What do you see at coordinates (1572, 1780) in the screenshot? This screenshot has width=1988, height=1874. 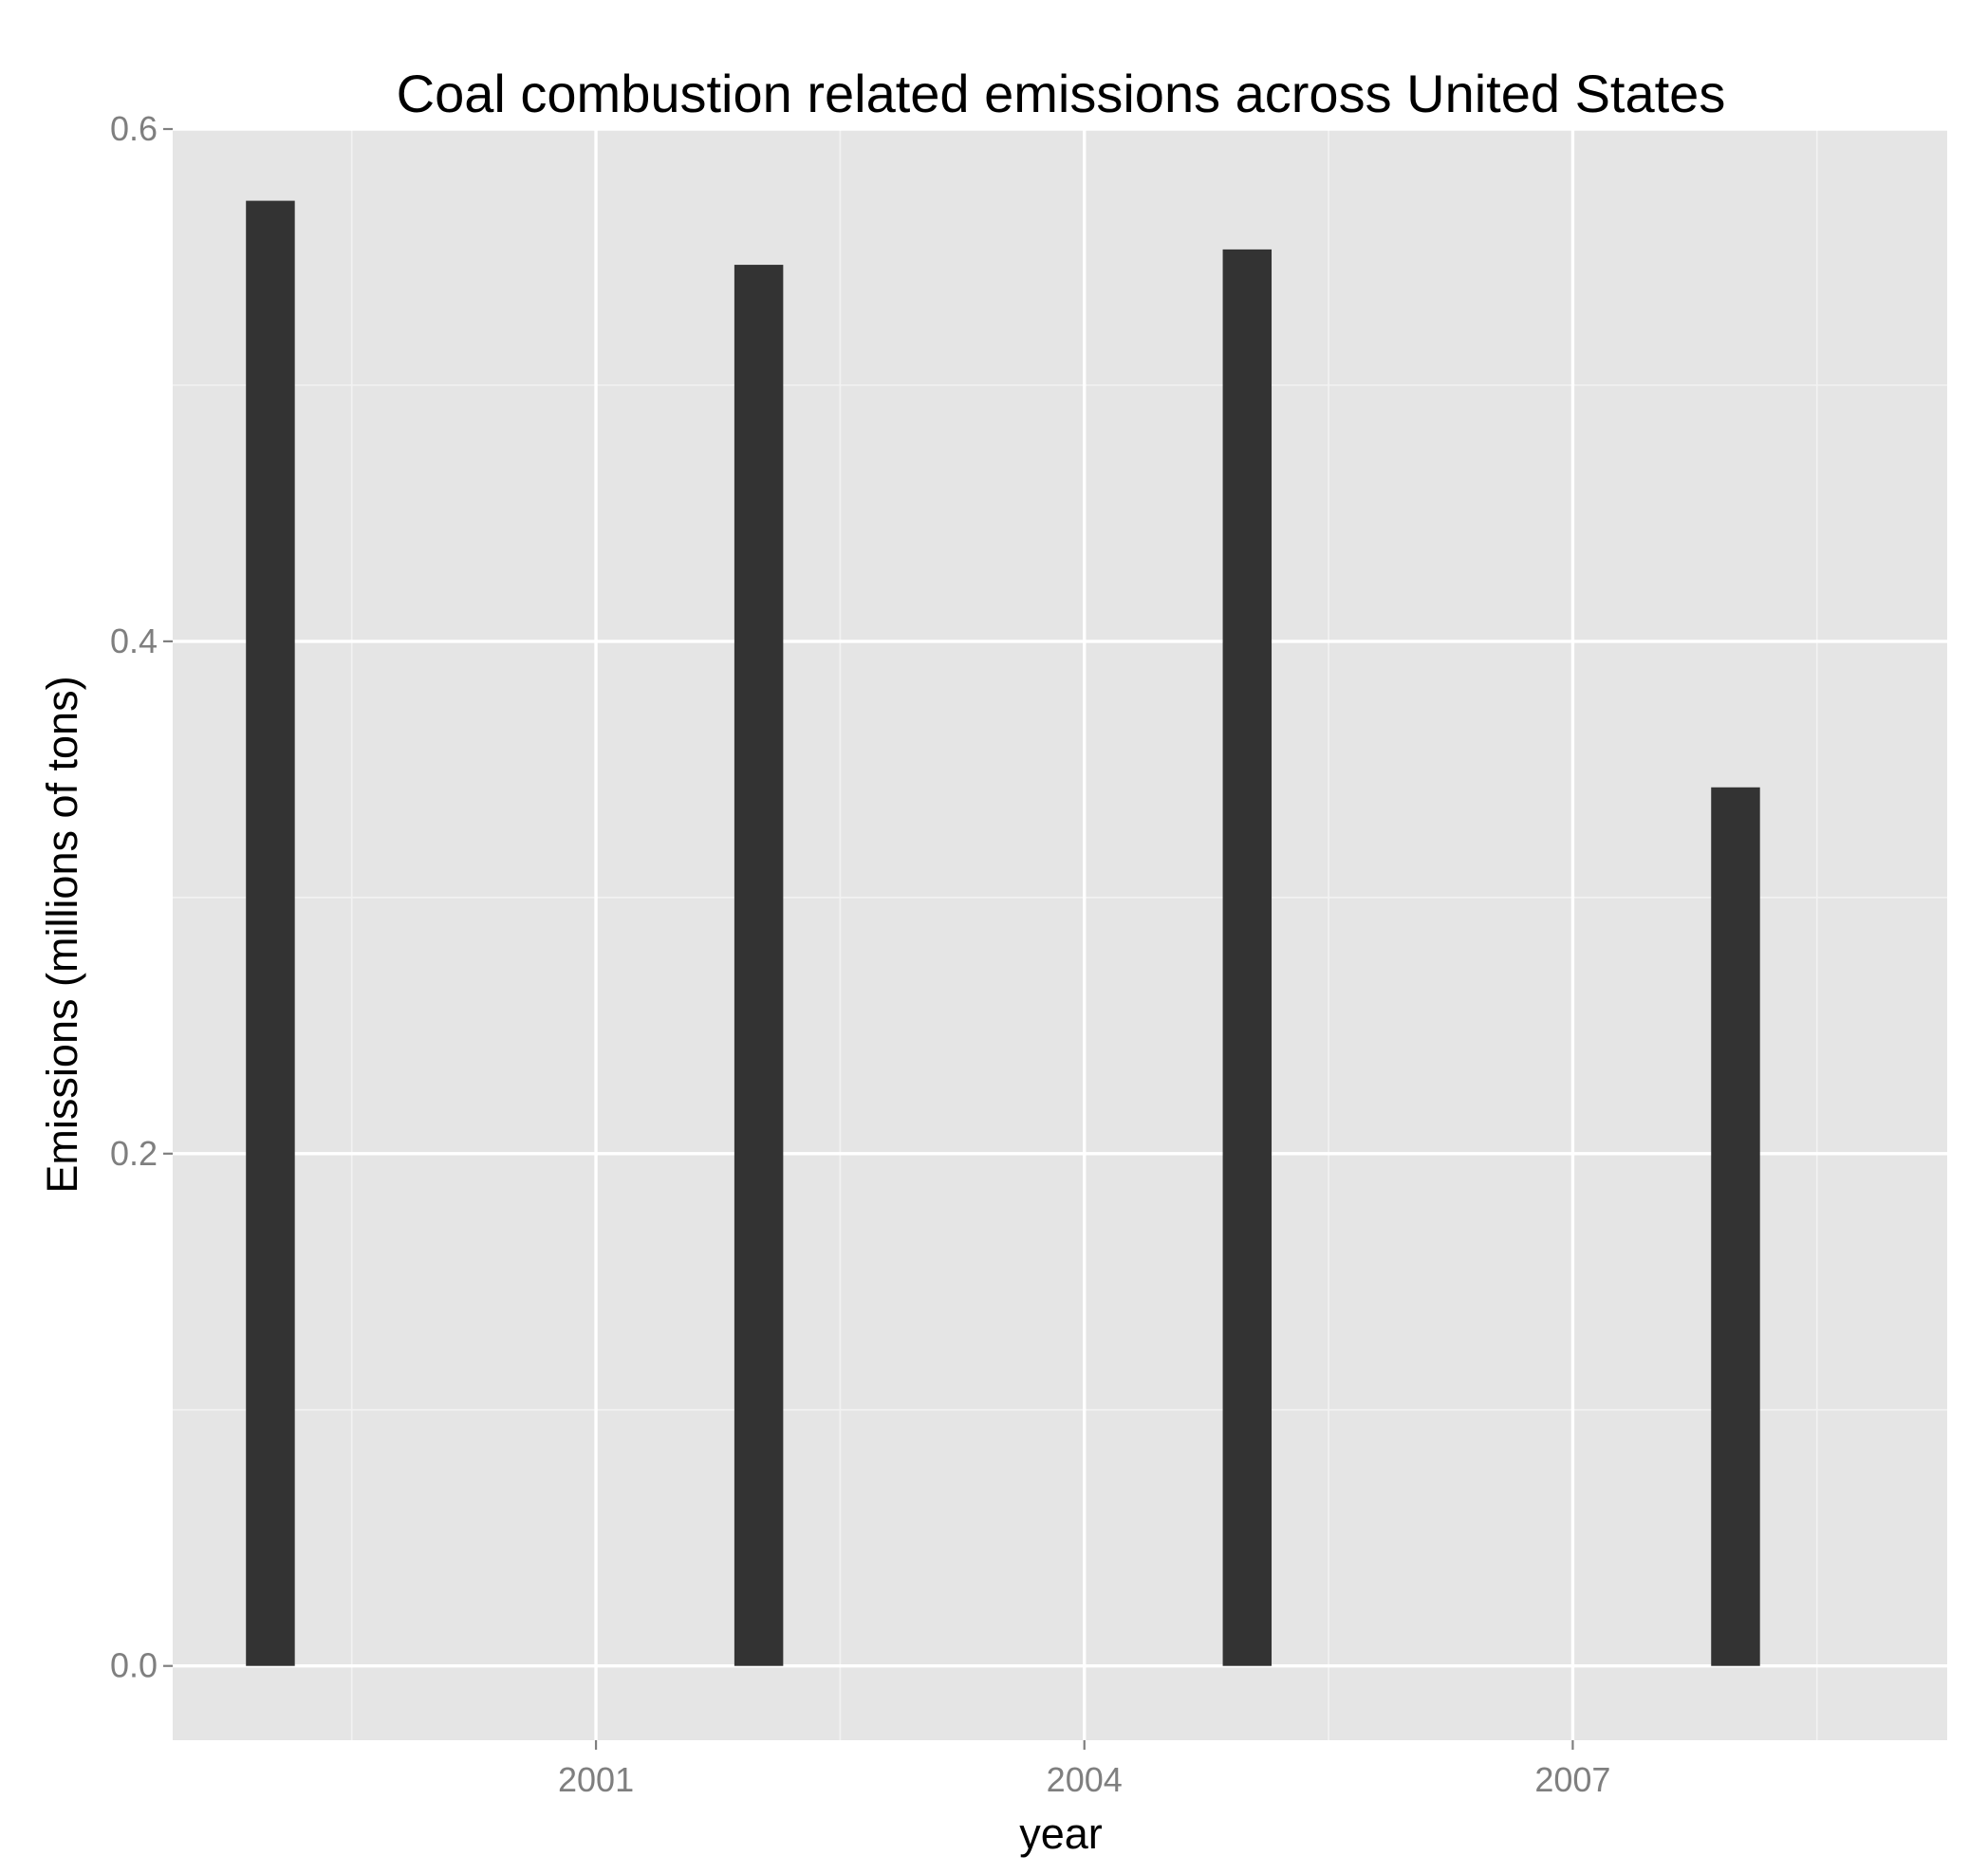 I see `x-tick-label: 2007` at bounding box center [1572, 1780].